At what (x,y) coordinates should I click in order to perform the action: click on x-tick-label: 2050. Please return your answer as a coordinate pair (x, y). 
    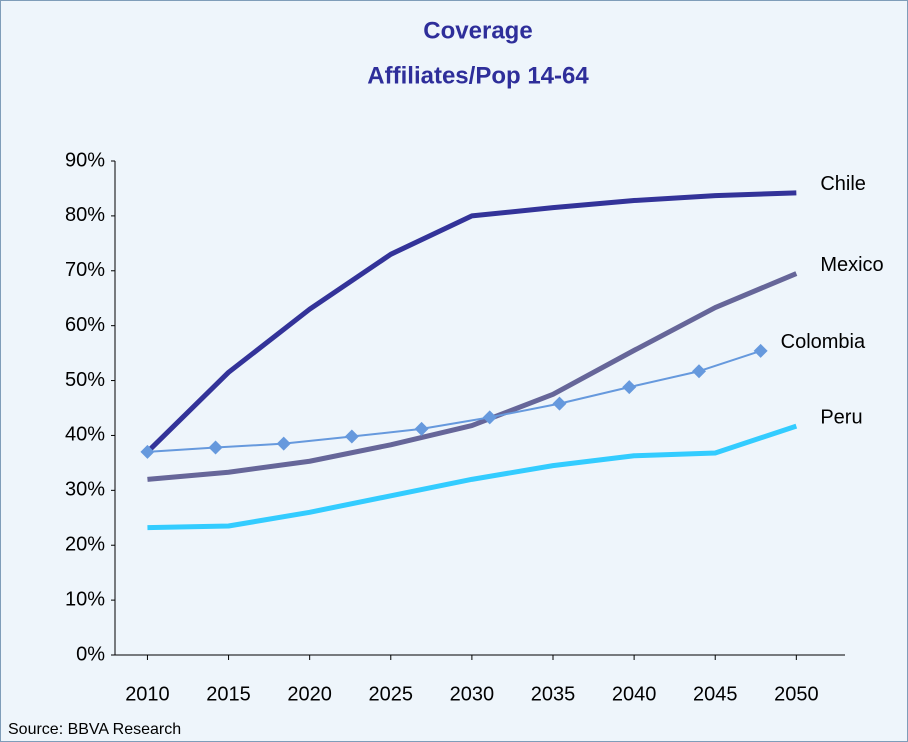
    Looking at the image, I should click on (796, 694).